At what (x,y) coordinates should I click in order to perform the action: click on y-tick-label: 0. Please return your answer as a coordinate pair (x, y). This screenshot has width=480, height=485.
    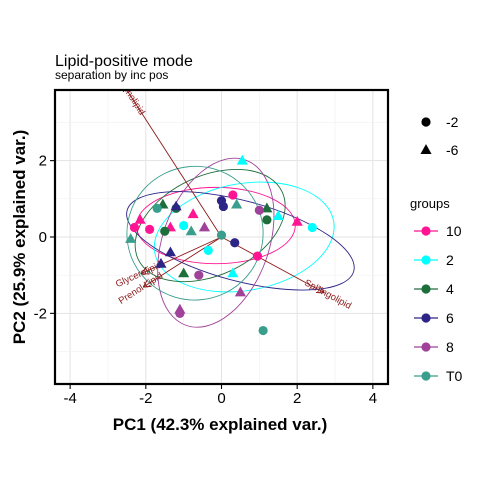
    Looking at the image, I should click on (43, 237).